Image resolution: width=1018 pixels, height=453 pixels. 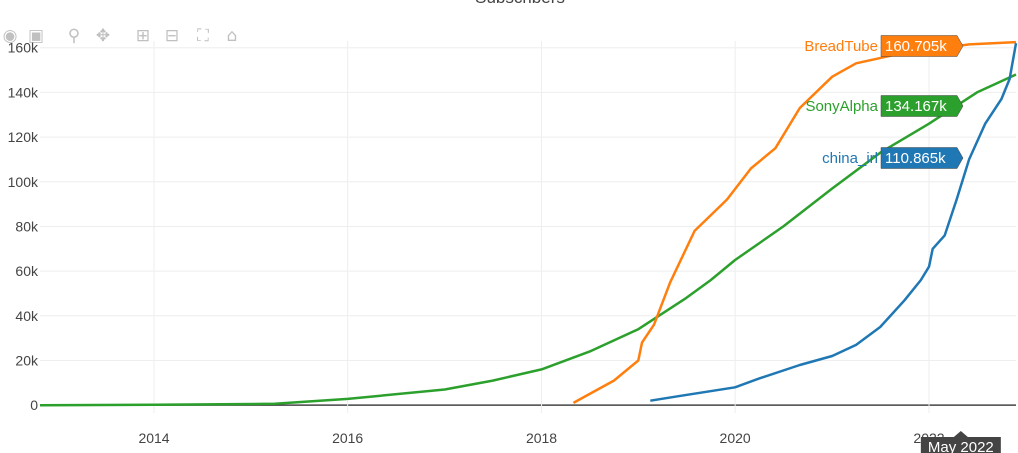 I want to click on zoom-out-icon: ⊟, so click(x=172, y=36).